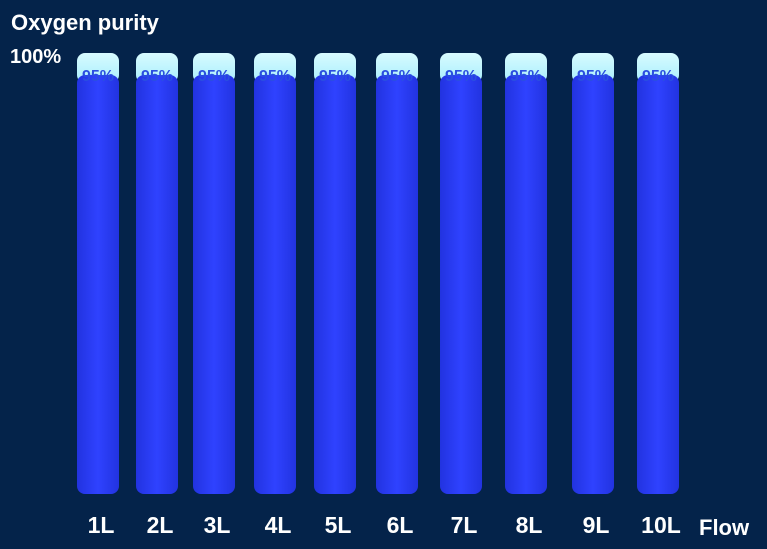  What do you see at coordinates (724, 527) in the screenshot?
I see `x-axis-title: Flow` at bounding box center [724, 527].